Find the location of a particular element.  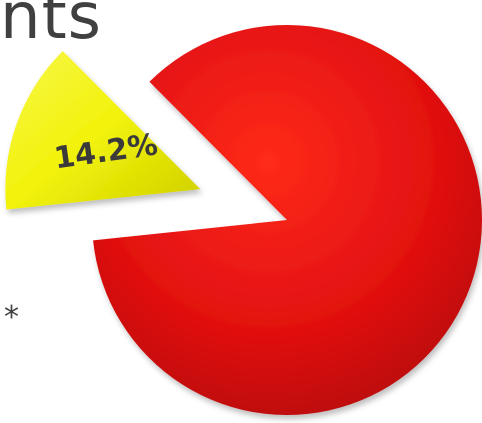

chart-title-fragment: nts is located at coordinates (51, 27).